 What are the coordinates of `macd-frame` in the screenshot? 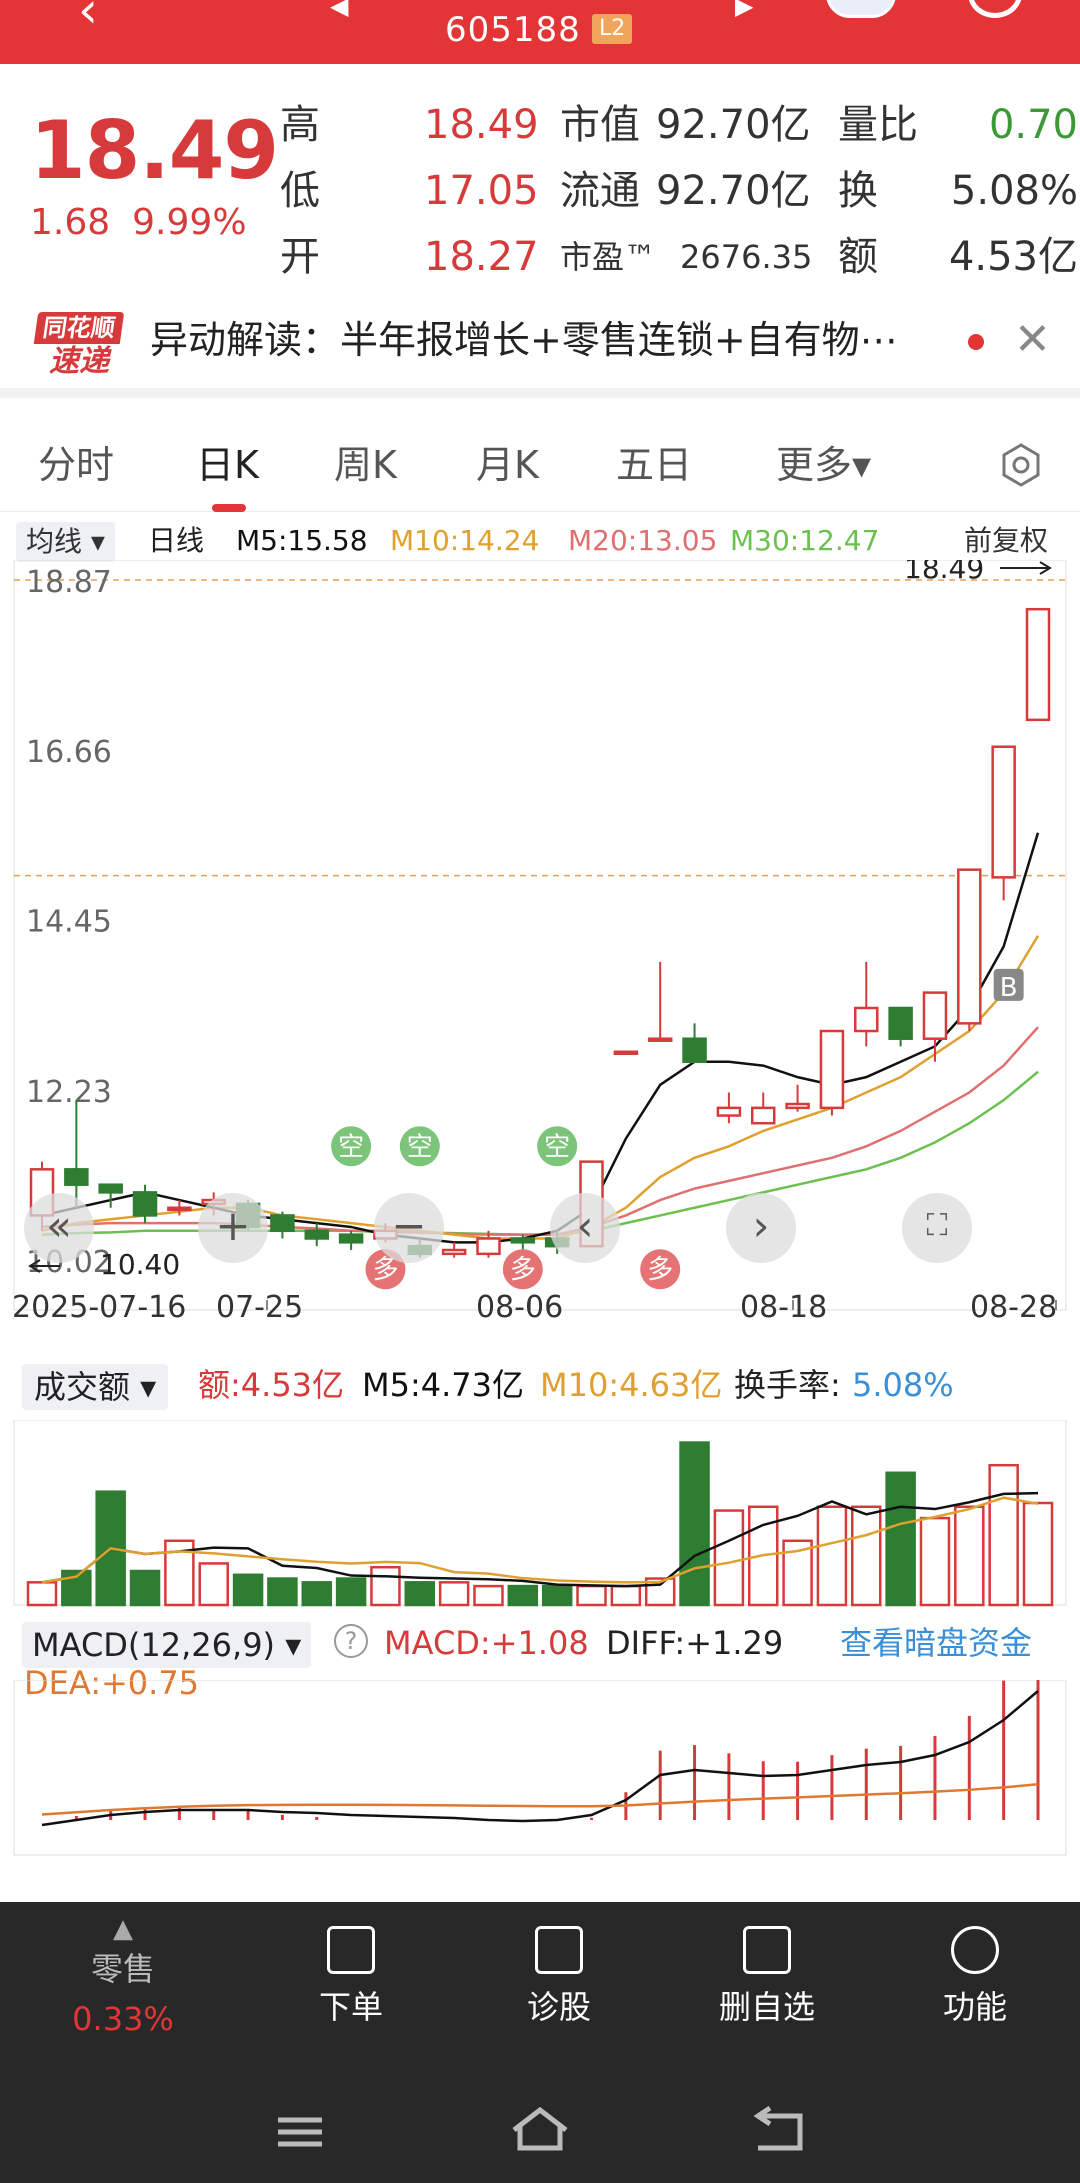 It's located at (540, 1768).